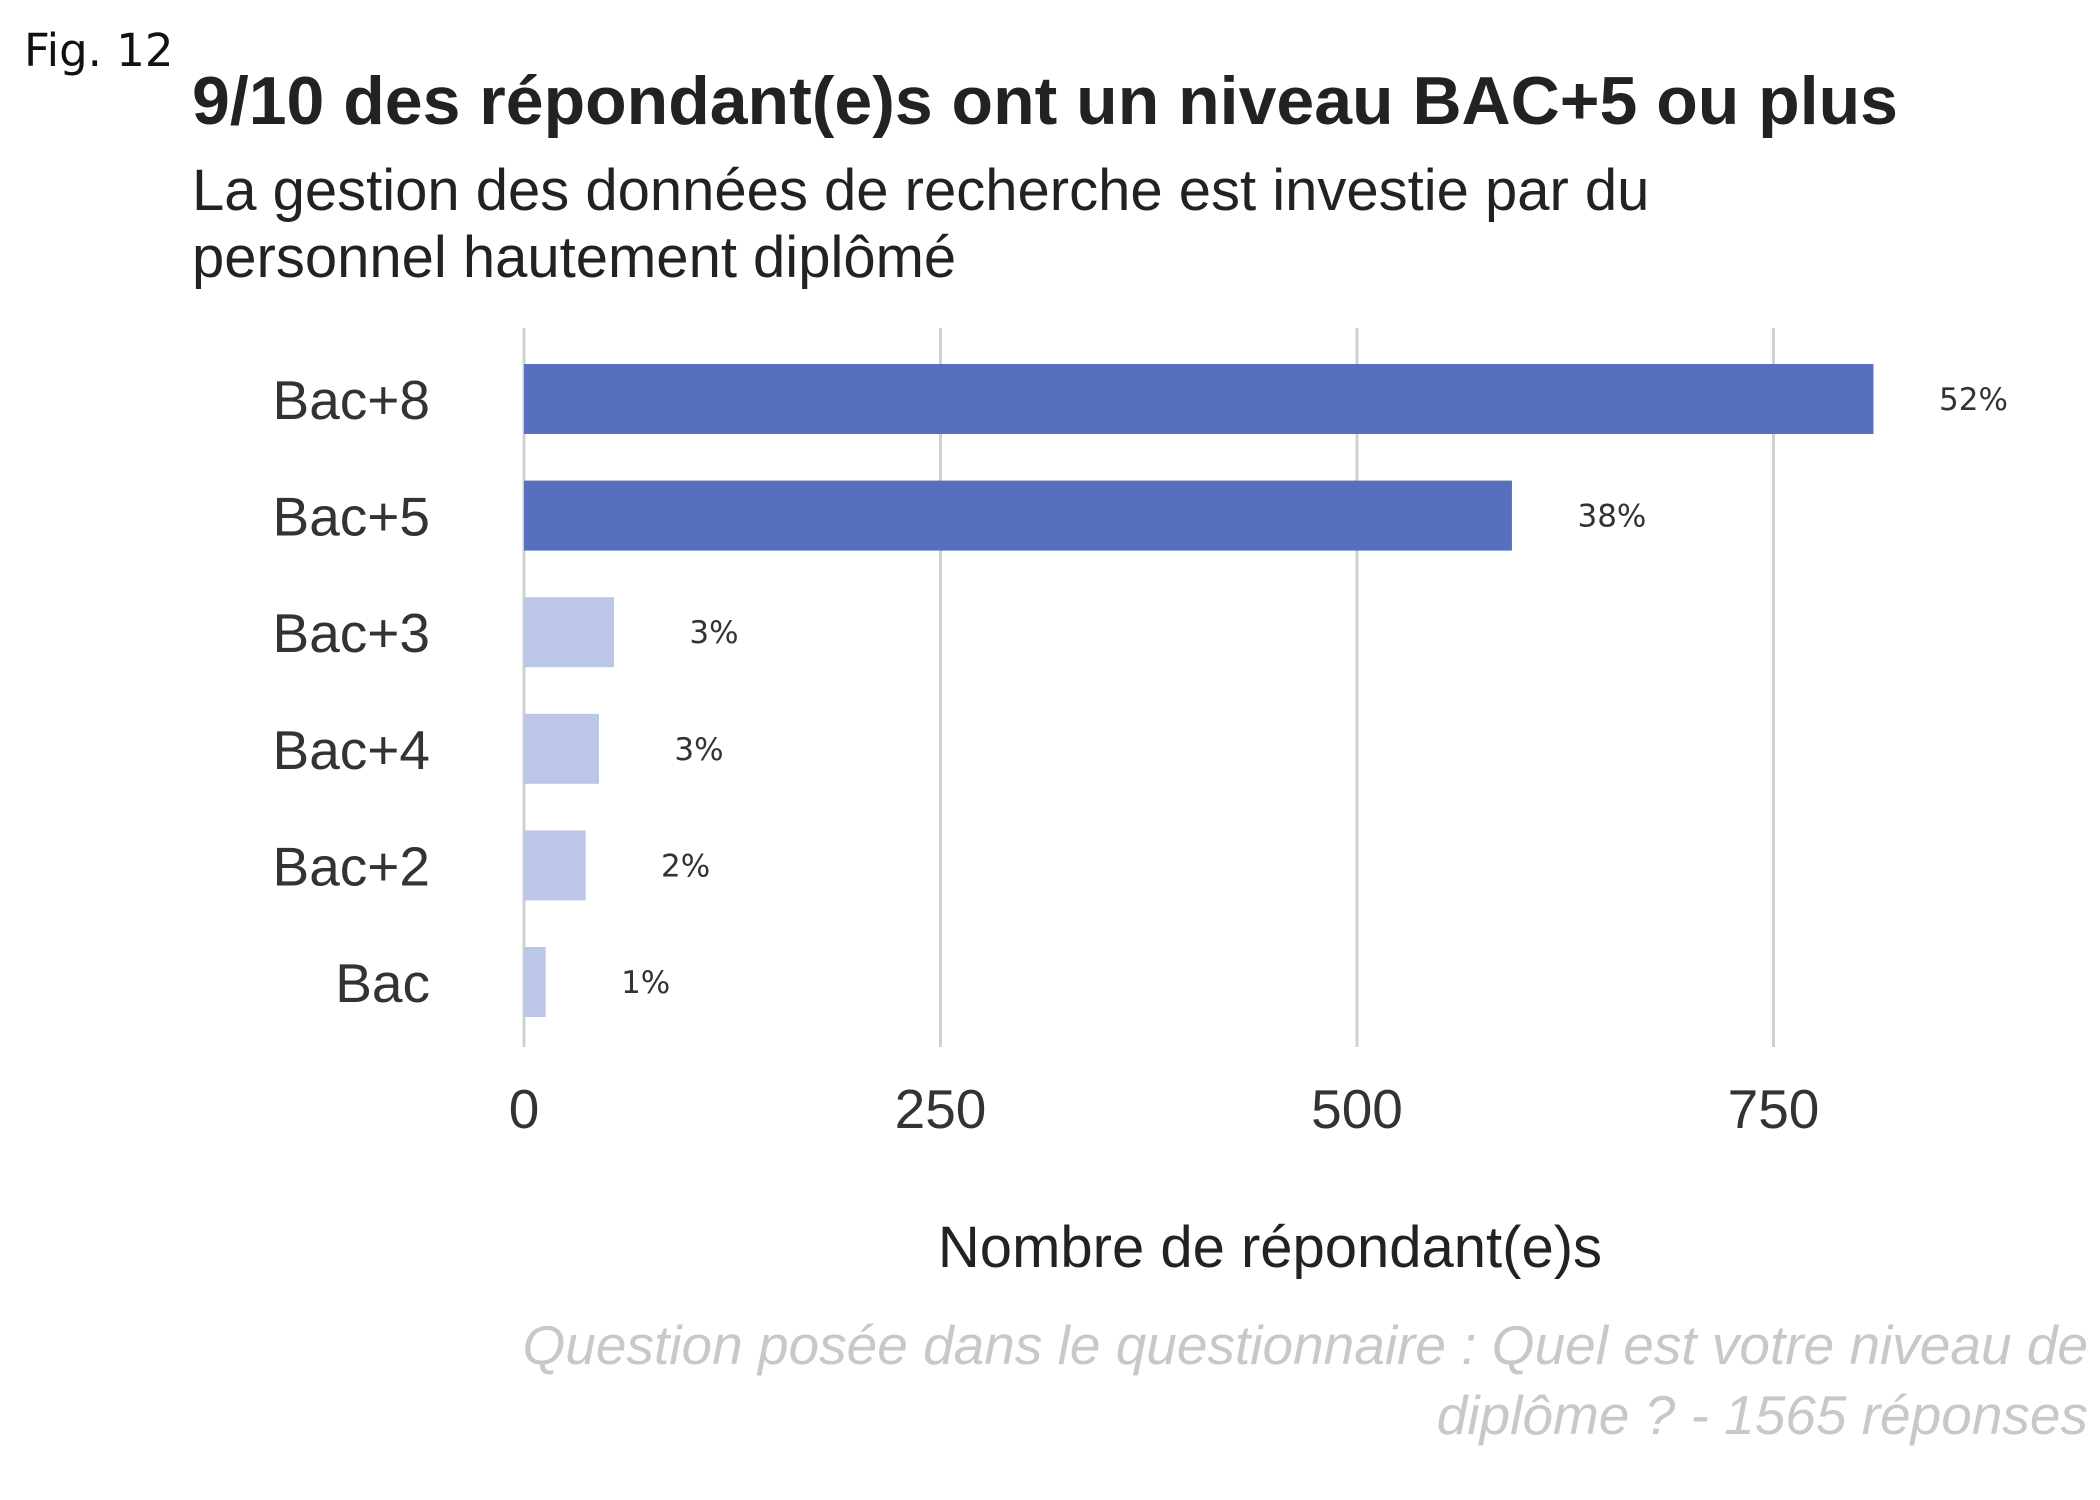  I want to click on category-labels: Bac+8 Bac+5 Bac+3 Bac+4 Bac+2 Bac, so click(351, 691).